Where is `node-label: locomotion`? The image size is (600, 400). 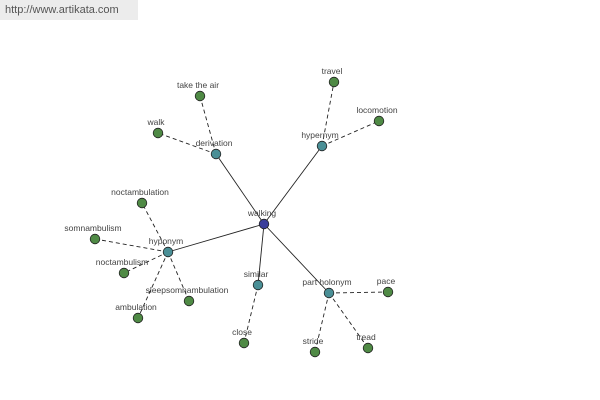
node-label: locomotion is located at coordinates (376, 110).